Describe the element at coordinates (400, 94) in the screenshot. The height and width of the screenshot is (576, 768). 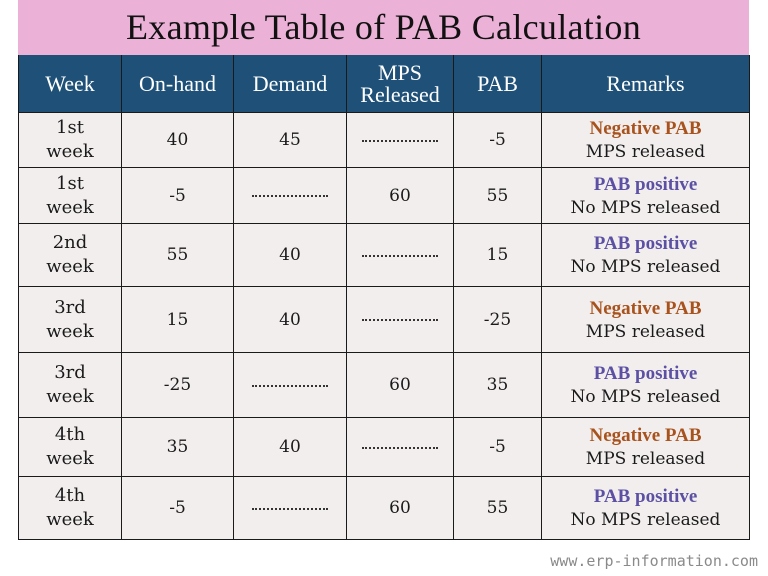
I see `header-mps-line2: Released` at that location.